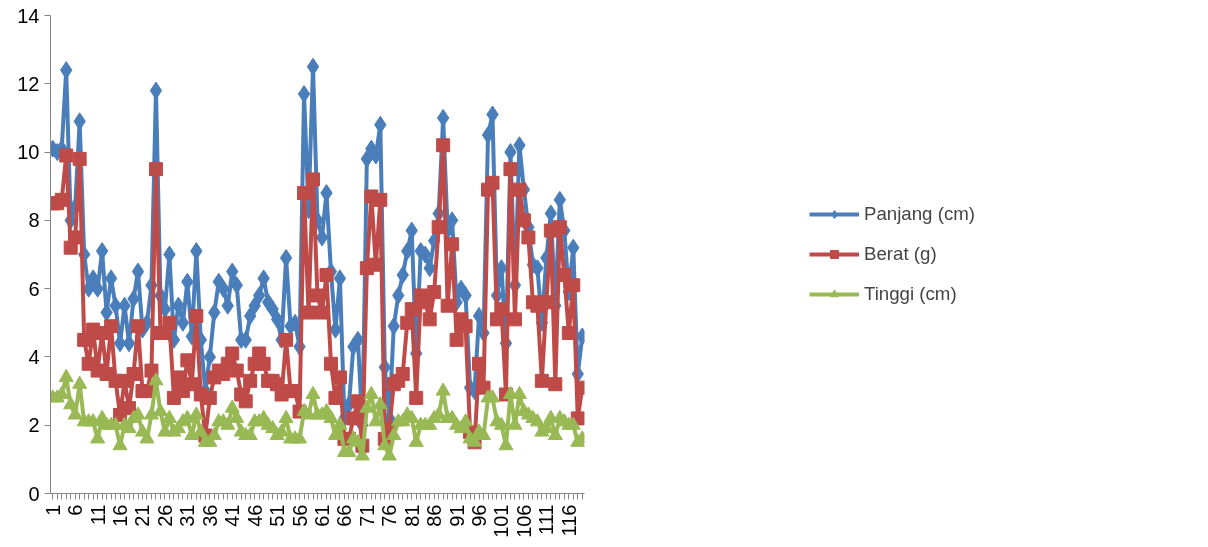 Image resolution: width=1208 pixels, height=547 pixels. Describe the element at coordinates (568, 520) in the screenshot. I see `x-tick-label: 116` at that location.